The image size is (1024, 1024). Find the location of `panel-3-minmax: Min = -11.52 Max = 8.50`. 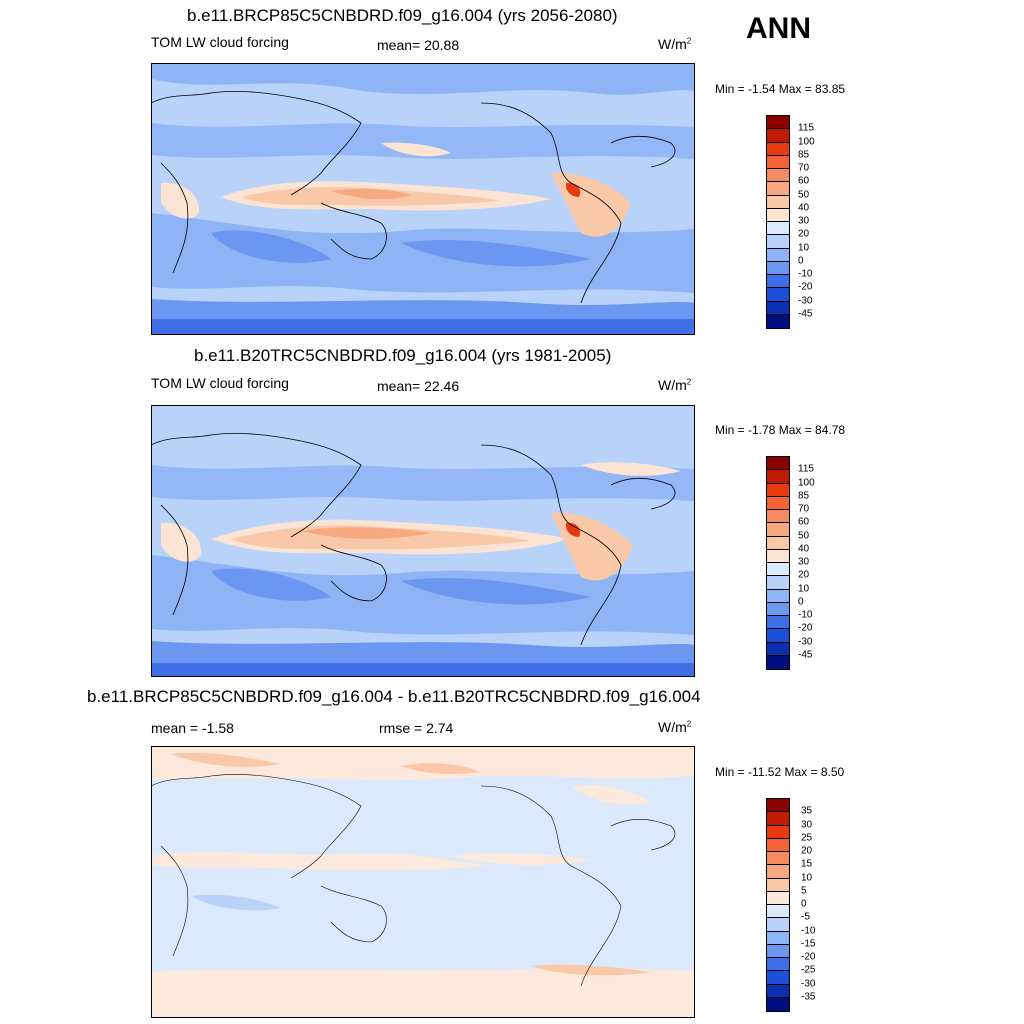

panel-3-minmax: Min = -11.52 Max = 8.50 is located at coordinates (780, 772).